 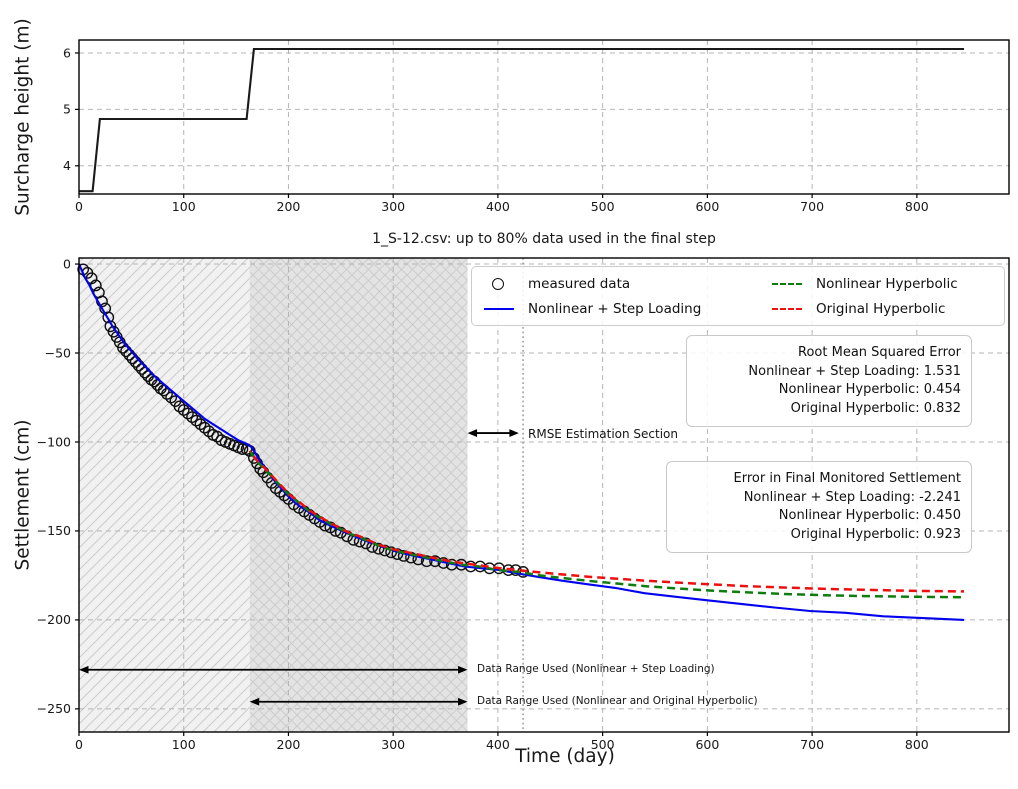 What do you see at coordinates (273, 669) in the screenshot?
I see `data-range-step-loading-arrow` at bounding box center [273, 669].